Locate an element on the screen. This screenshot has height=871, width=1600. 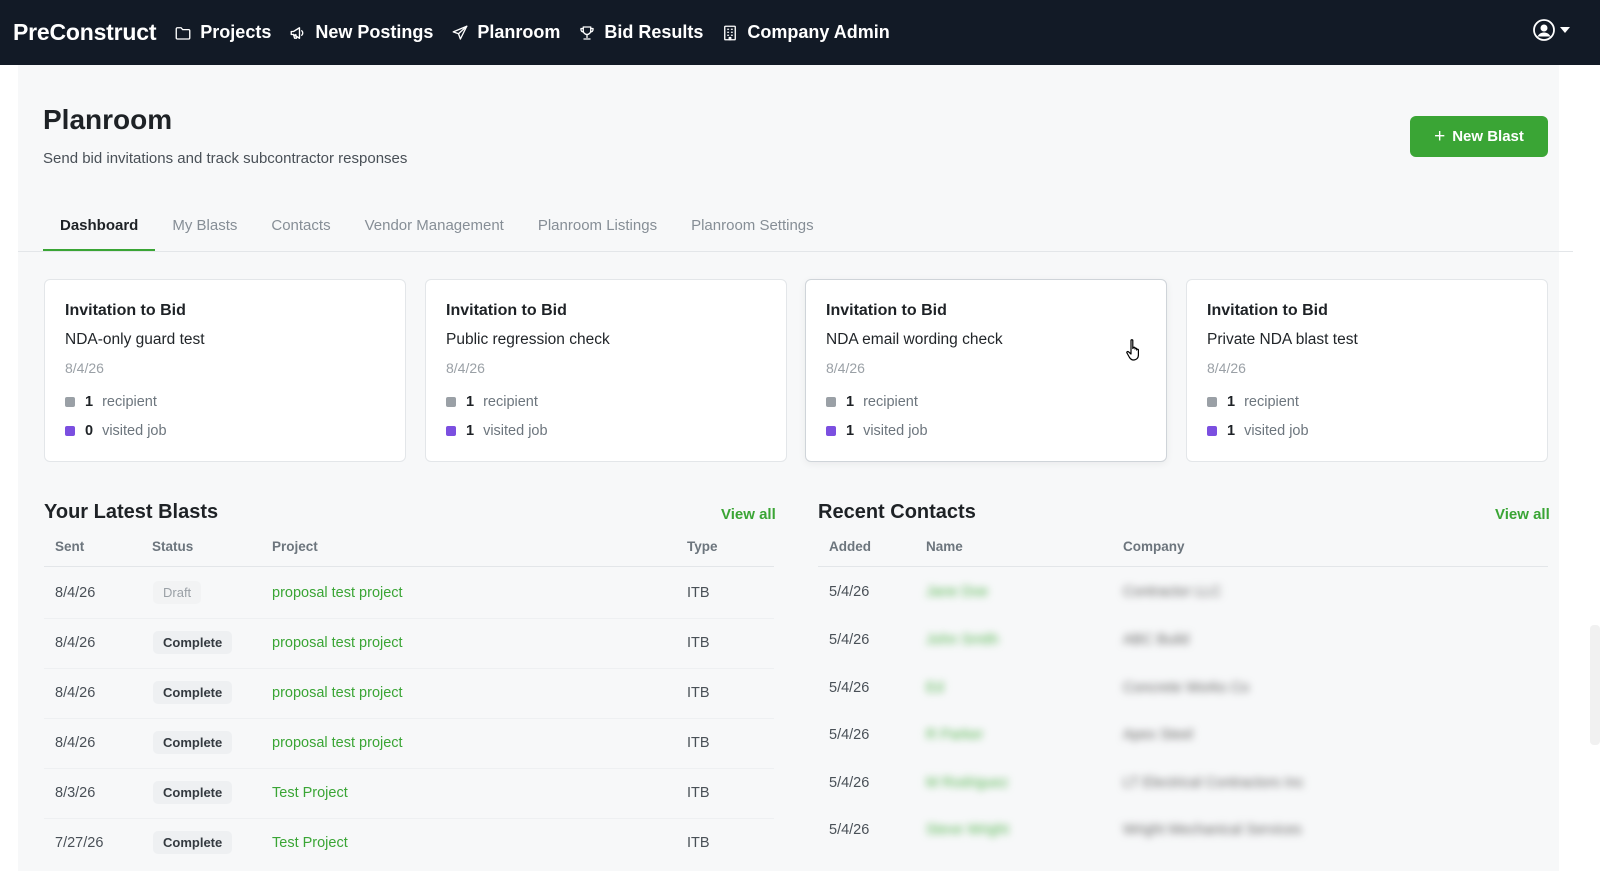
nav-projects-label: Projects is located at coordinates (236, 32).